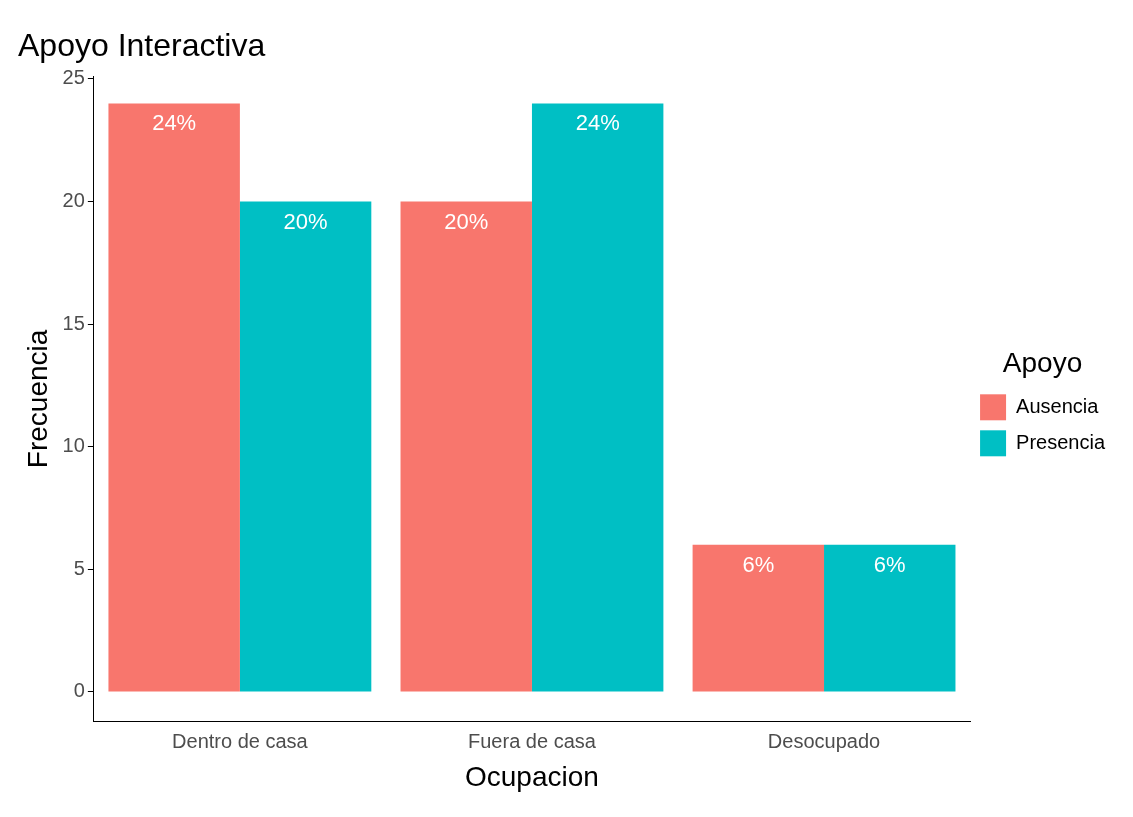 This screenshot has height=817, width=1133. I want to click on y-axis-title: Frecuencia, so click(37, 399).